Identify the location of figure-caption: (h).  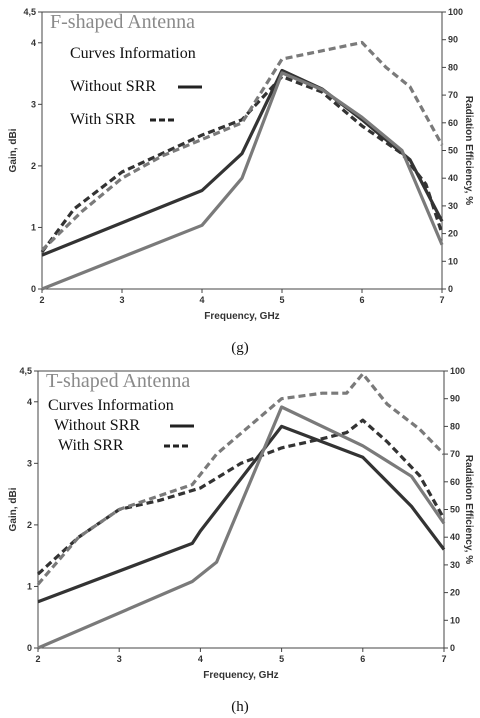
(240, 707).